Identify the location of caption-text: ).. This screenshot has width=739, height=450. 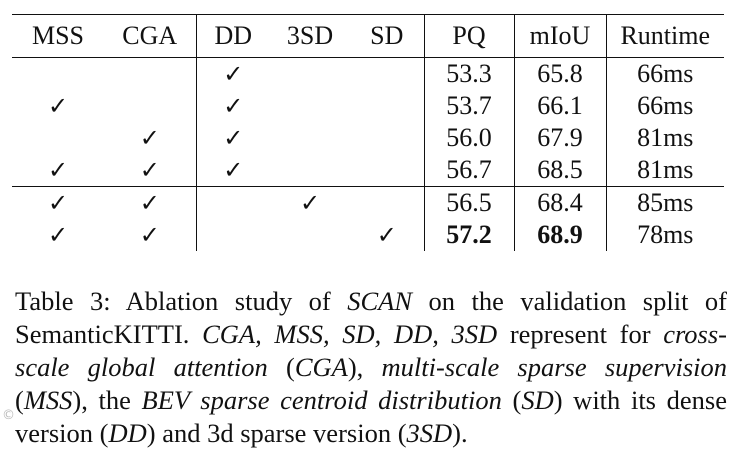
(460, 432).